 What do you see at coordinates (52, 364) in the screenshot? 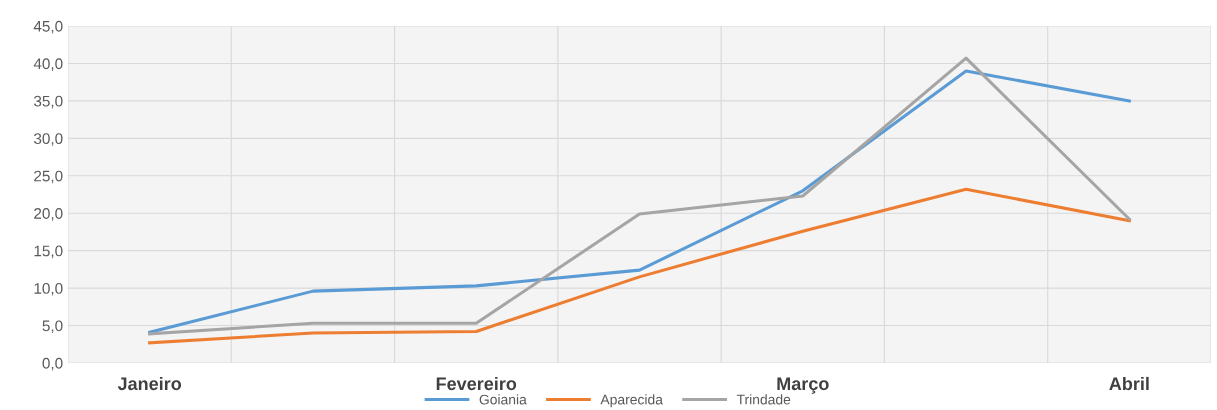
I see `y-tick-label: 0,0` at bounding box center [52, 364].